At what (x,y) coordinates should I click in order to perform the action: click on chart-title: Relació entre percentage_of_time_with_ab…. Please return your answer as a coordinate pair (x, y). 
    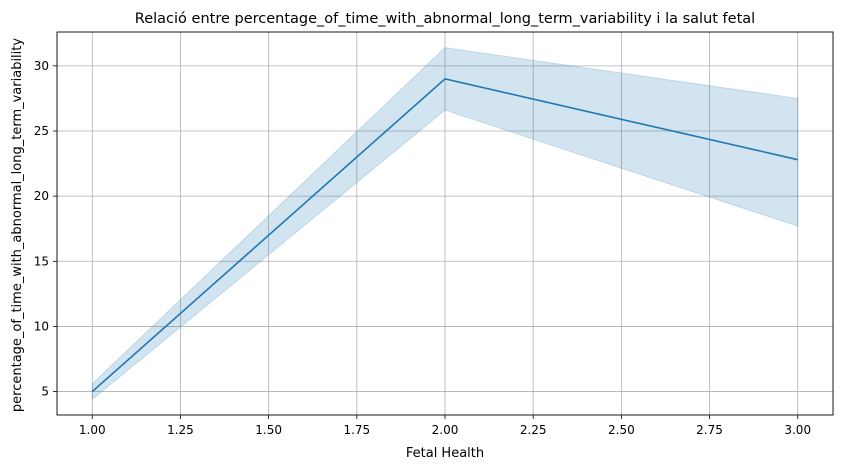
    Looking at the image, I should click on (445, 19).